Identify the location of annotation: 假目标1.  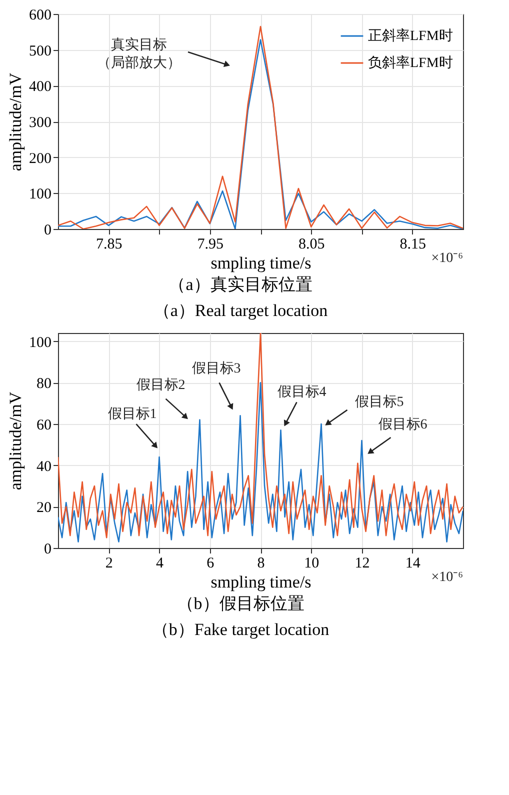
(132, 414).